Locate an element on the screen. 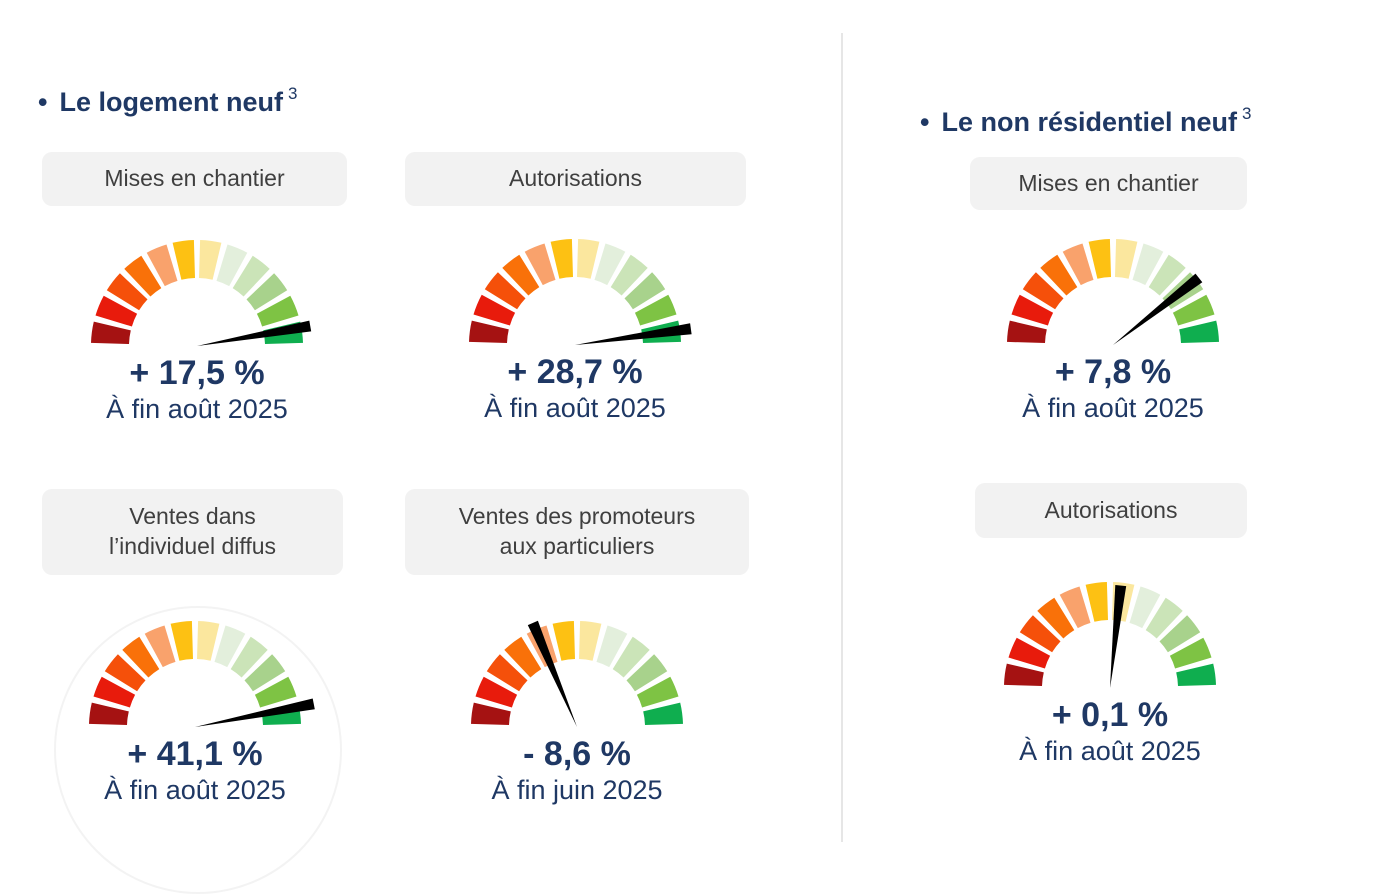 The width and height of the screenshot is (1375, 894). gauge-label-nonres-autorisations: Autorisations is located at coordinates (1111, 510).